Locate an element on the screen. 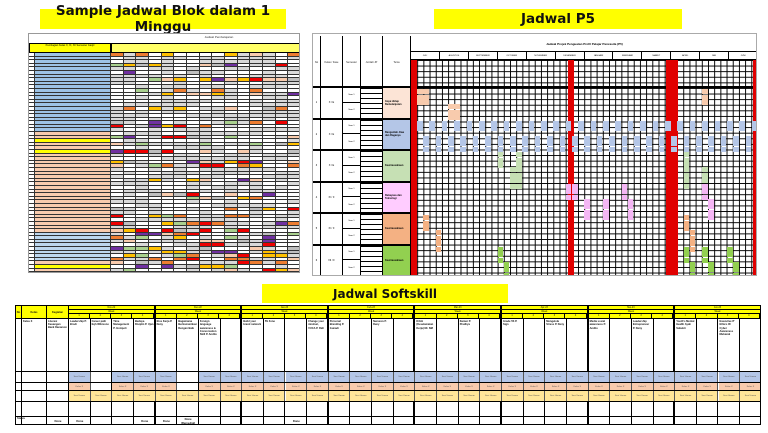 The height and width of the screenshot is (433, 768). ss-month-name: Dec-22 is located at coordinates (198, 308).